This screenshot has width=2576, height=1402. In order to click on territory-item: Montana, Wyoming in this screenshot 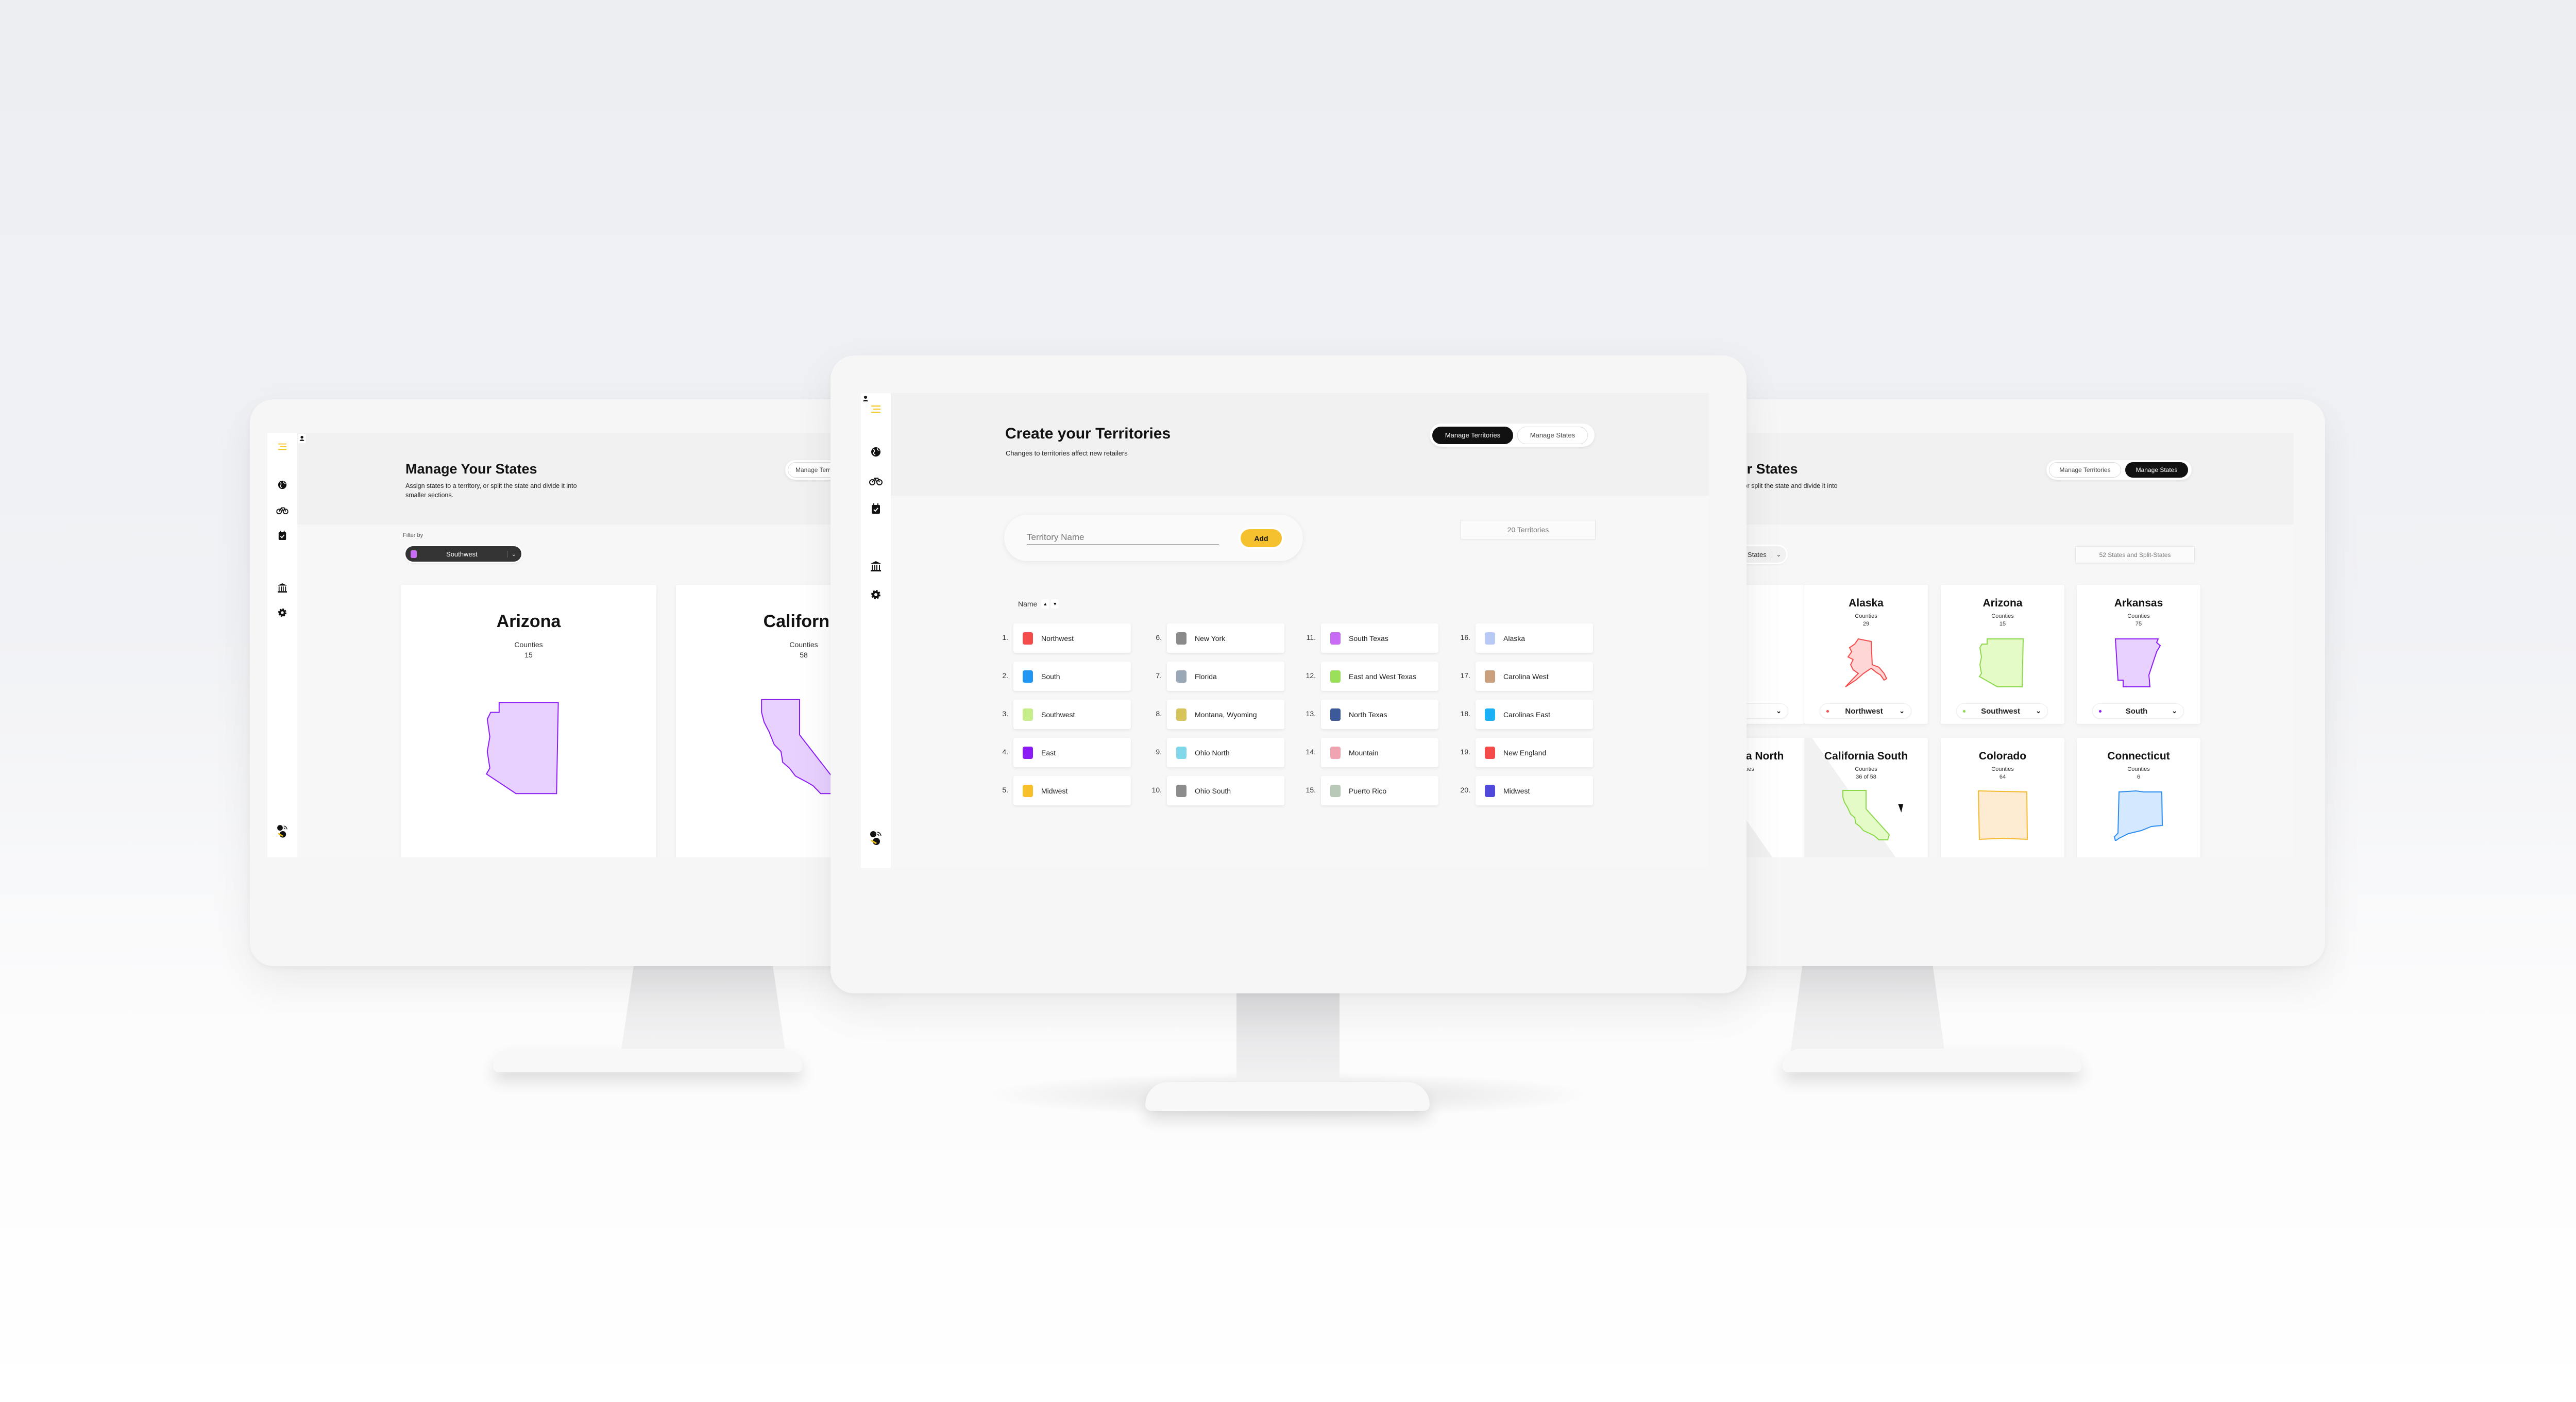, I will do `click(1225, 714)`.